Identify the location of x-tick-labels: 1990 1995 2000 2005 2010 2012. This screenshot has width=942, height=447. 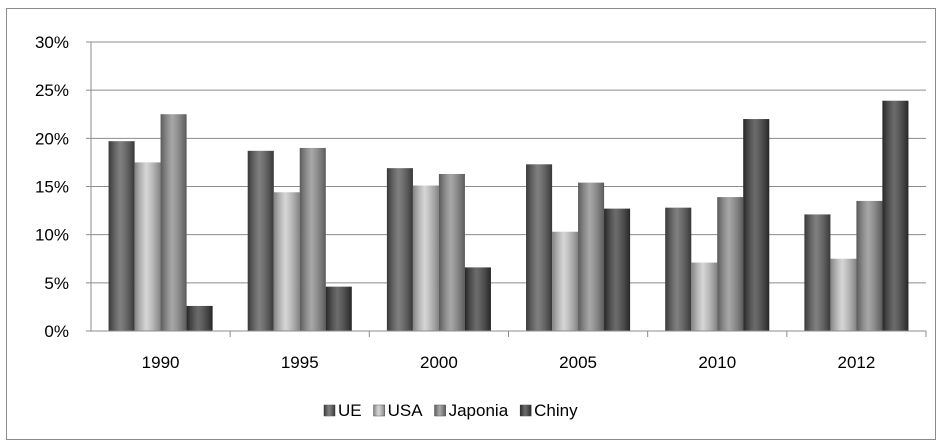
(509, 362).